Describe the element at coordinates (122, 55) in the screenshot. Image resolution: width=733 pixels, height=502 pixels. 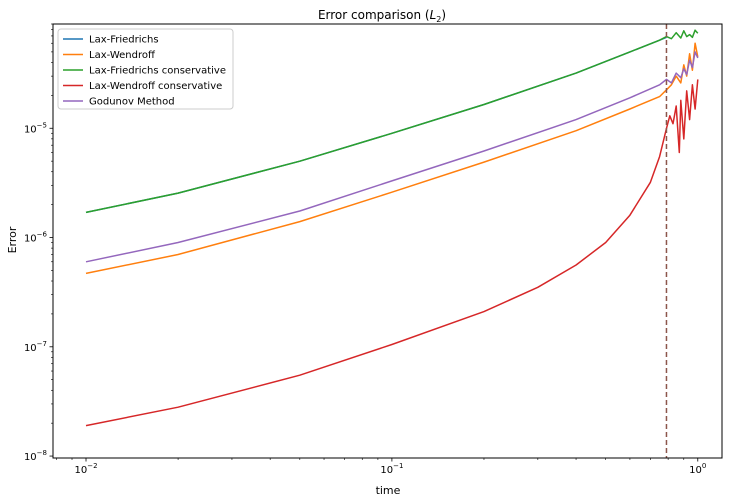
I see `legend-entry-label: Lax-Wendroff` at that location.